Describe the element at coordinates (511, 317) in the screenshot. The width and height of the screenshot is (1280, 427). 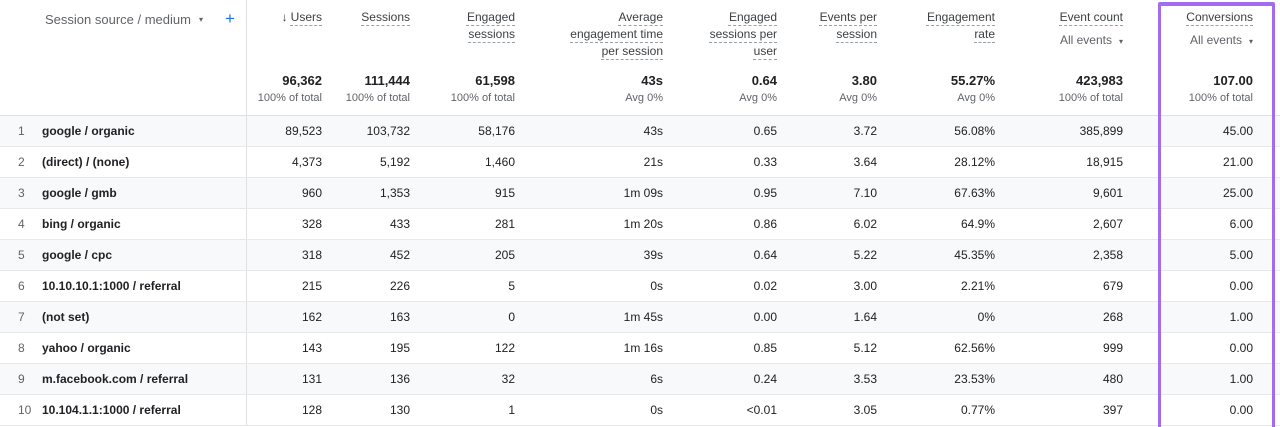
I see `metric-cell-engaged-sessions: 0` at that location.